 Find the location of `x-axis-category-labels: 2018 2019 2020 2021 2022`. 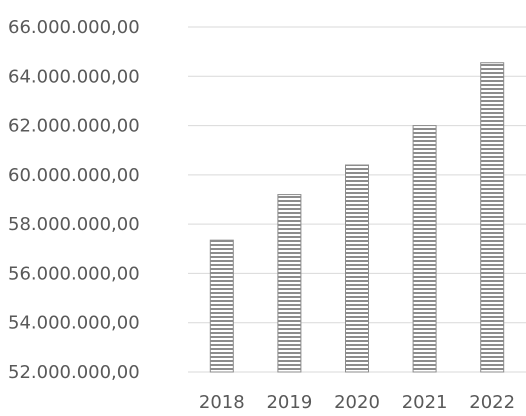

x-axis-category-labels: 2018 2019 2020 2021 2022 is located at coordinates (357, 402).